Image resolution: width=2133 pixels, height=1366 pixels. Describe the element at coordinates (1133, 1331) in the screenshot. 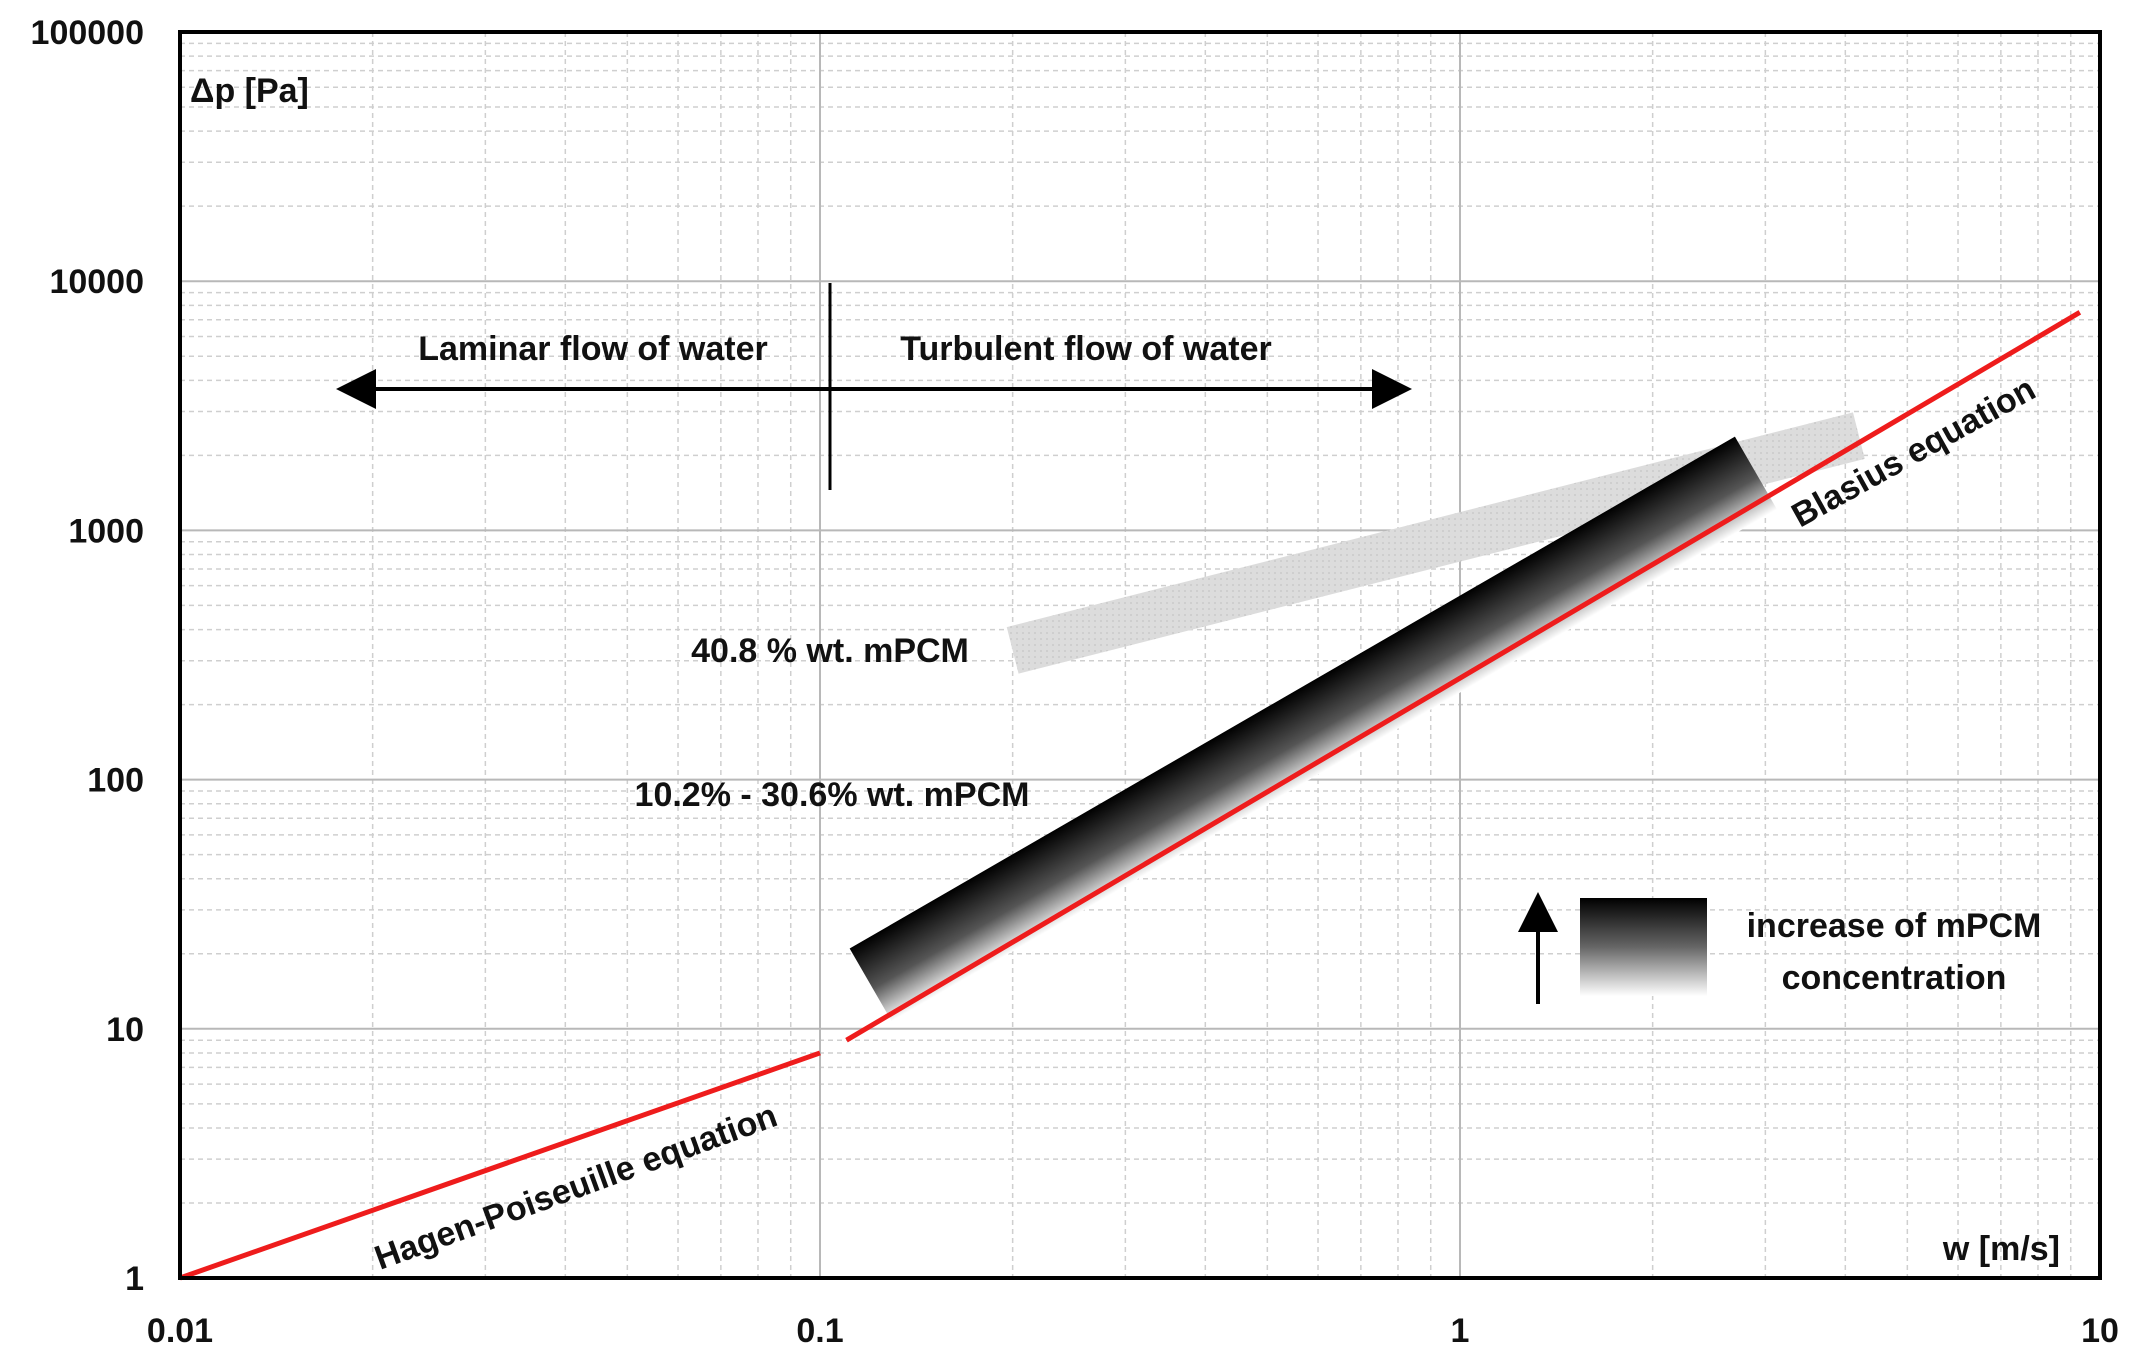

I see `x-tick-labels: 0.01 0.1 1 10` at that location.